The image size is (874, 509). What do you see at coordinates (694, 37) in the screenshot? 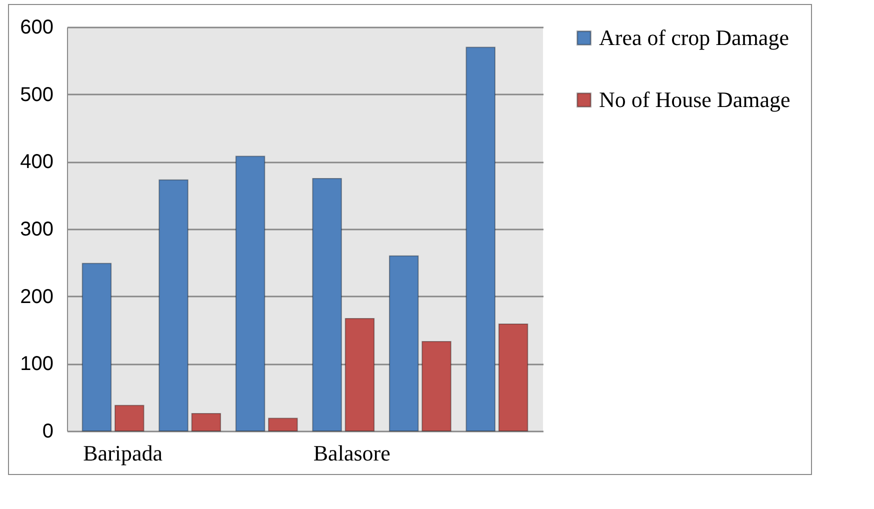
I see `legend-label: Area of crop Damage` at bounding box center [694, 37].